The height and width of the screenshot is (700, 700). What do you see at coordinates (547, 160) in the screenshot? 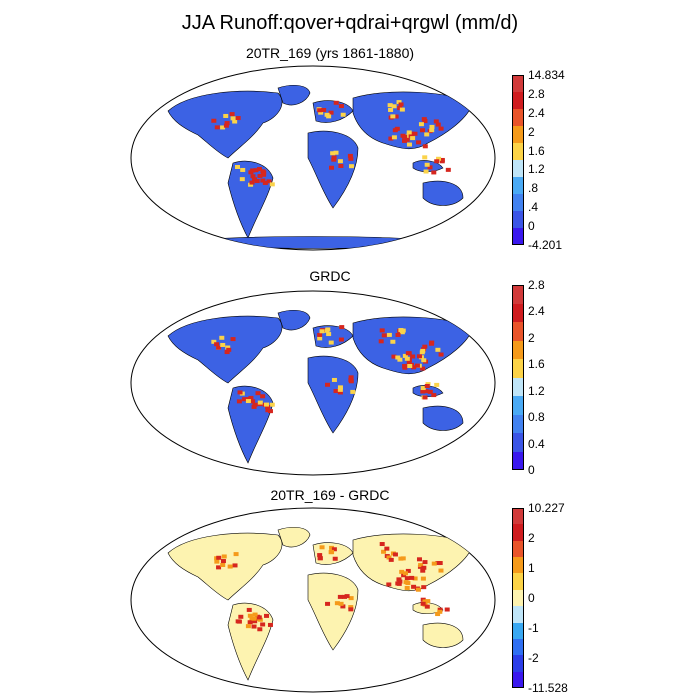
I see `colorbar-model: -4.201 0 .4 .8 1.2 1.6 2 2.4 2.8 14.834` at bounding box center [547, 160].